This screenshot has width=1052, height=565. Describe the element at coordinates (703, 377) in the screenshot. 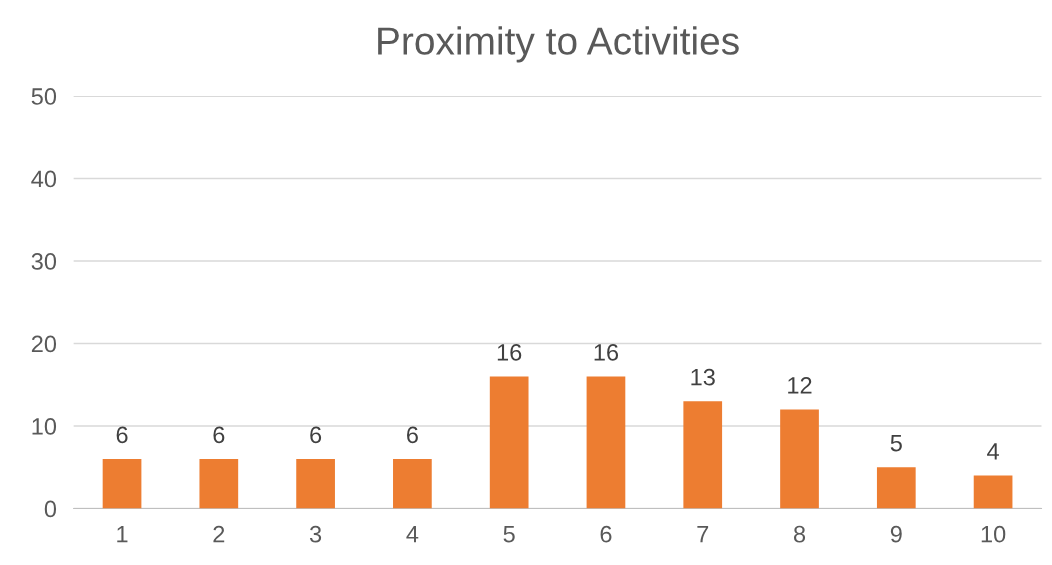

I see `data-label: 13` at that location.